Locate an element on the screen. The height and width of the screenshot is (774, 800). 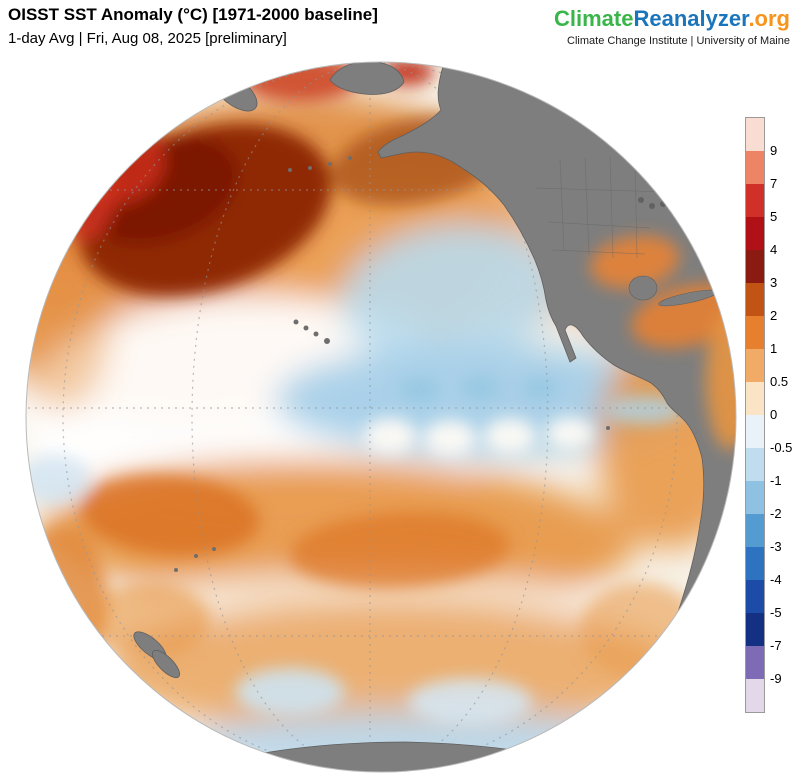
hudson-bay is located at coordinates (668, 158).